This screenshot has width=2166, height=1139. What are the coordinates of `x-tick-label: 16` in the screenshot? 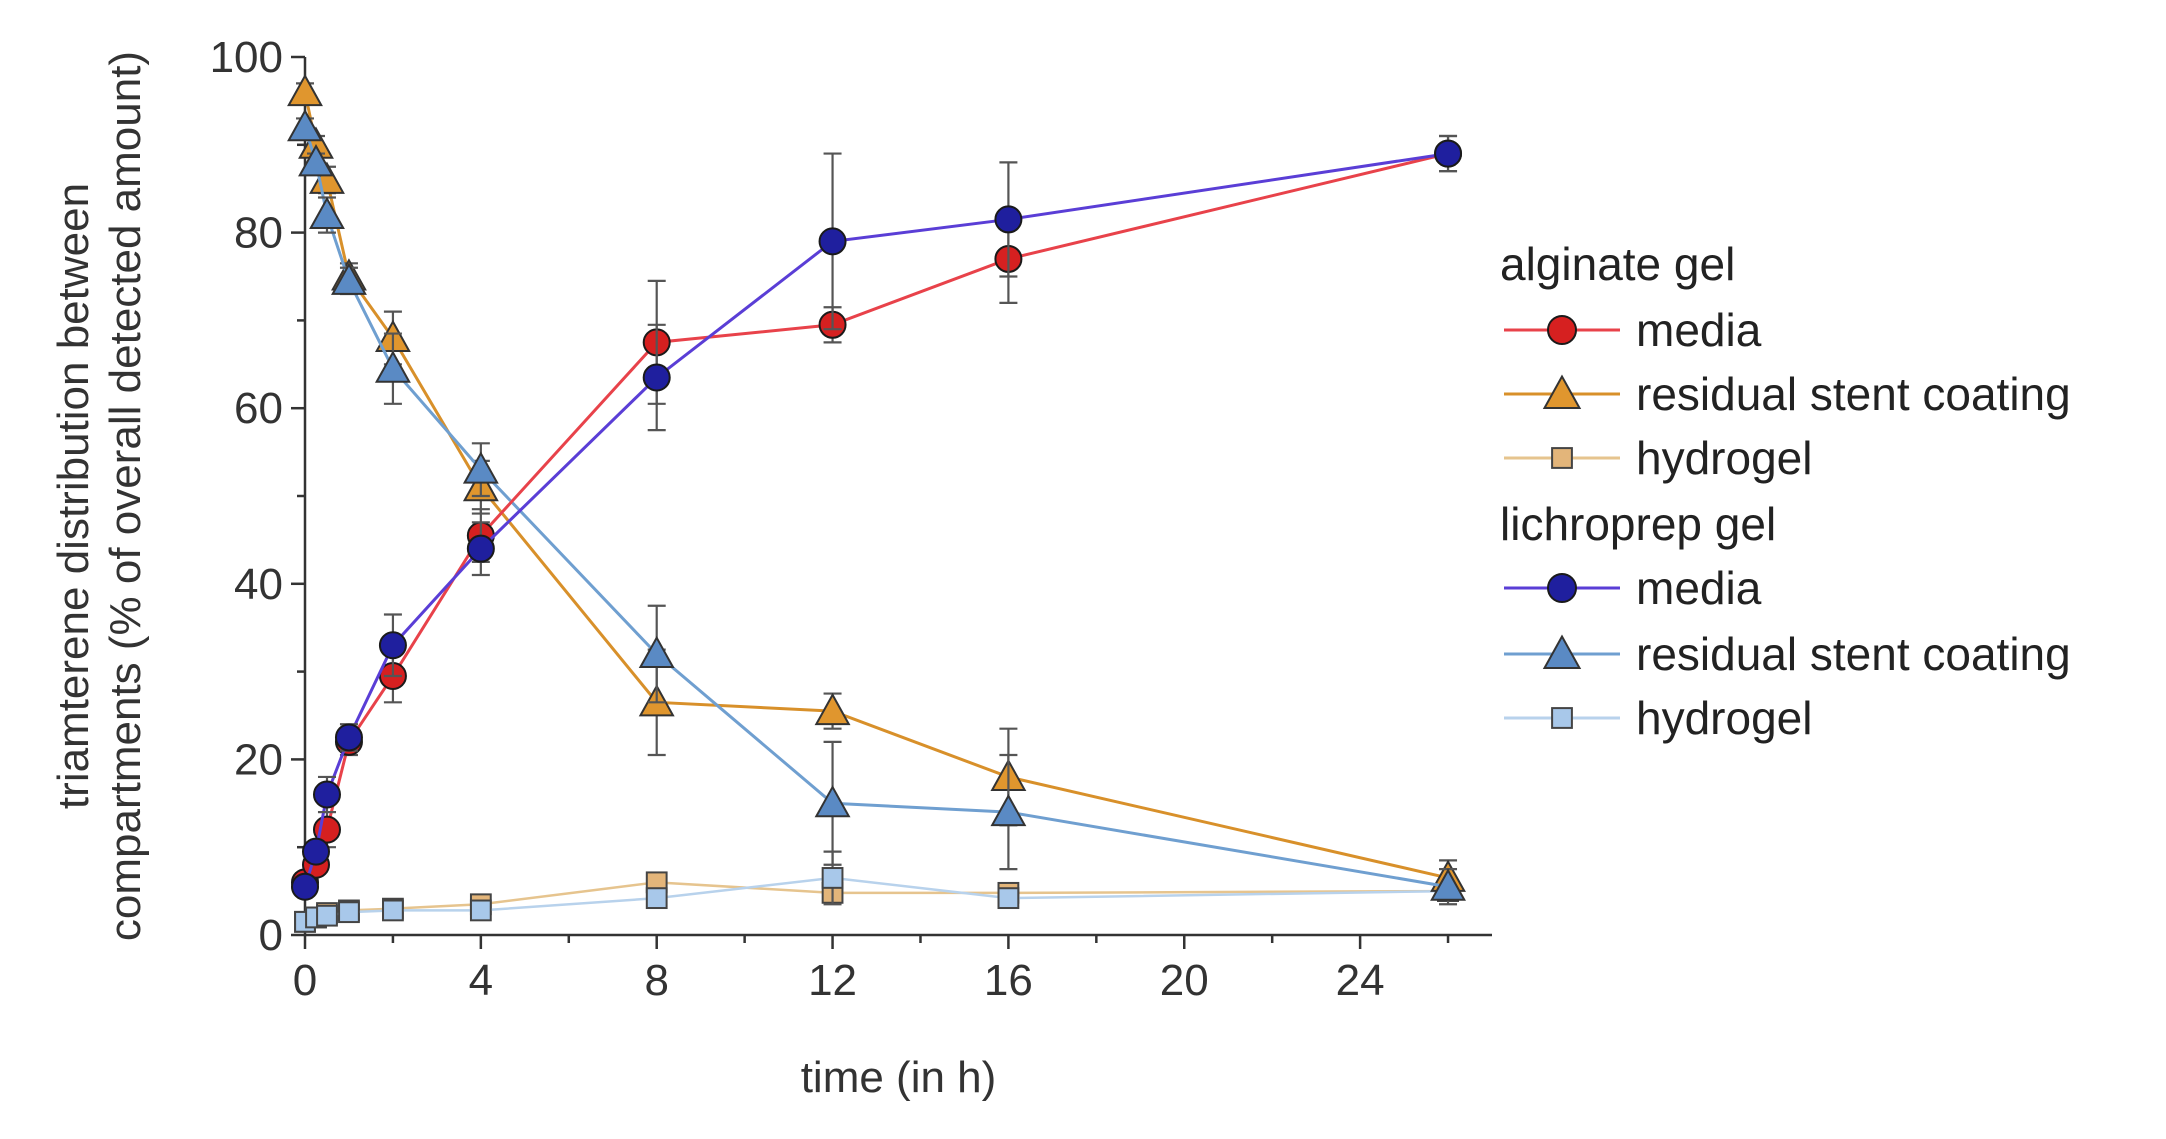 It's located at (1008, 980).